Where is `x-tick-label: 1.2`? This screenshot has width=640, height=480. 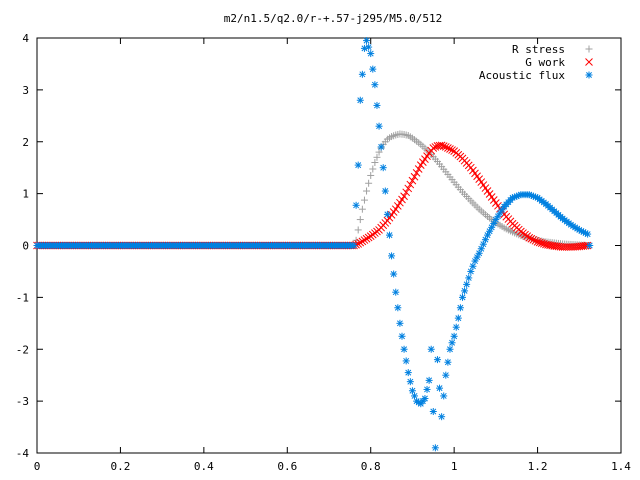
x-tick-label: 1.2 is located at coordinates (538, 466).